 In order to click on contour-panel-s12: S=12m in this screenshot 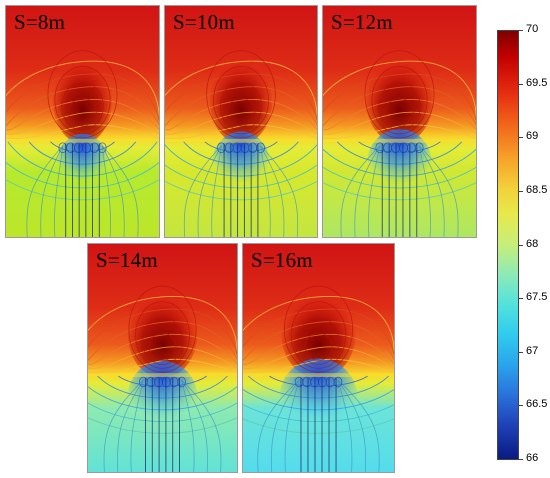, I will do `click(399, 121)`.